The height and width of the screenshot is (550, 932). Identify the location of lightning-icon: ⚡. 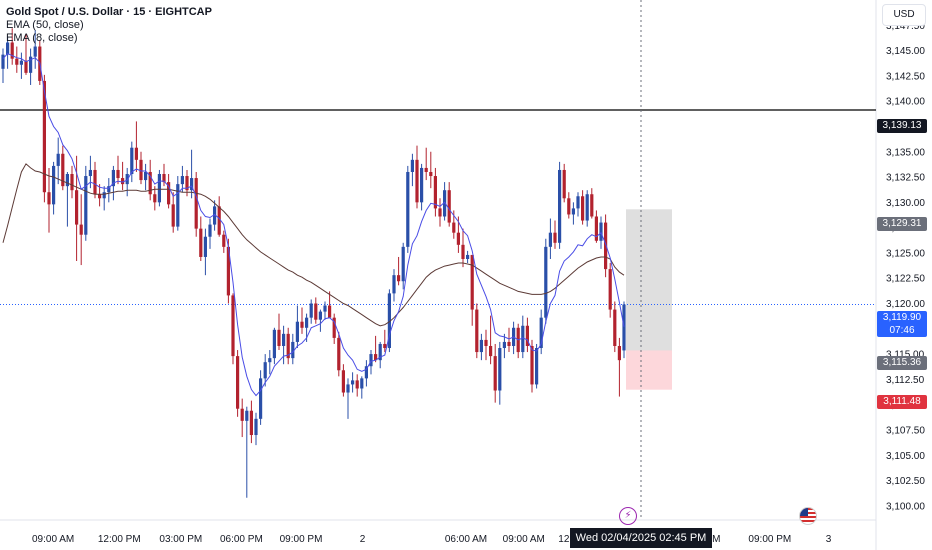
(628, 516).